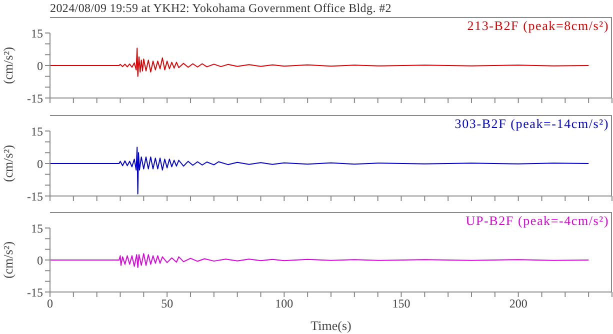 Image resolution: width=613 pixels, height=334 pixels. Describe the element at coordinates (167, 303) in the screenshot. I see `x-tick-label: 50` at that location.